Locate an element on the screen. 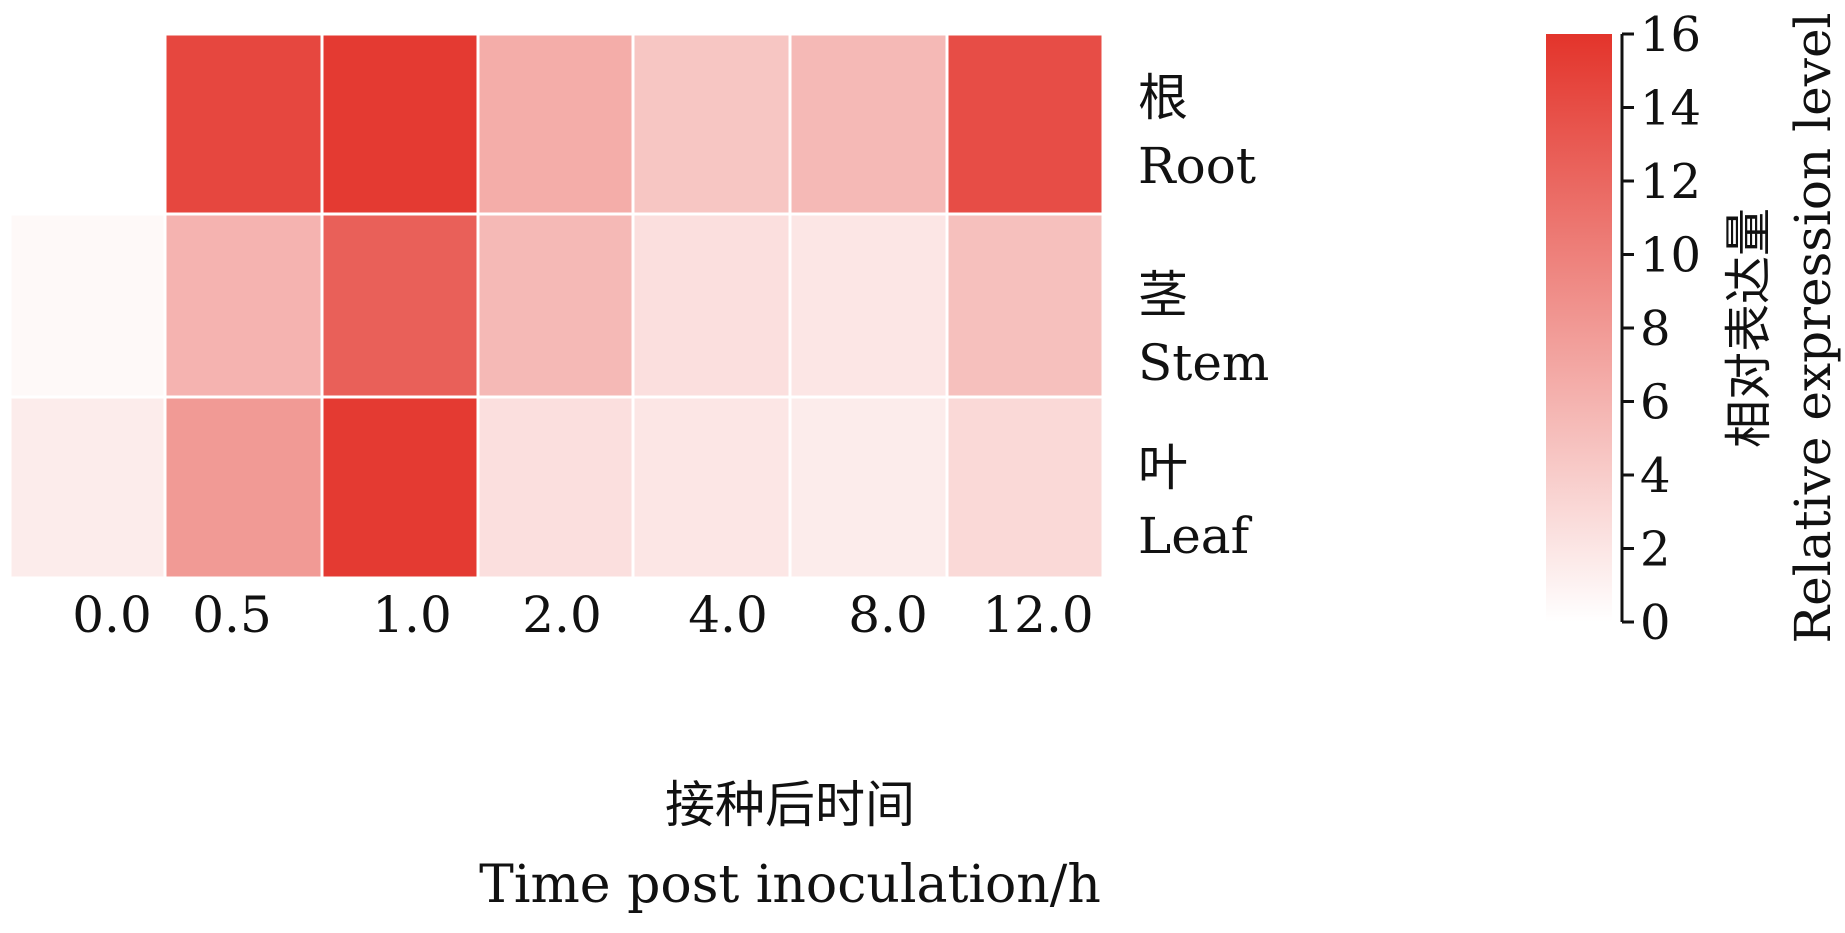 This screenshot has height=933, width=1845. x-tick-label: 1.0 is located at coordinates (412, 615).